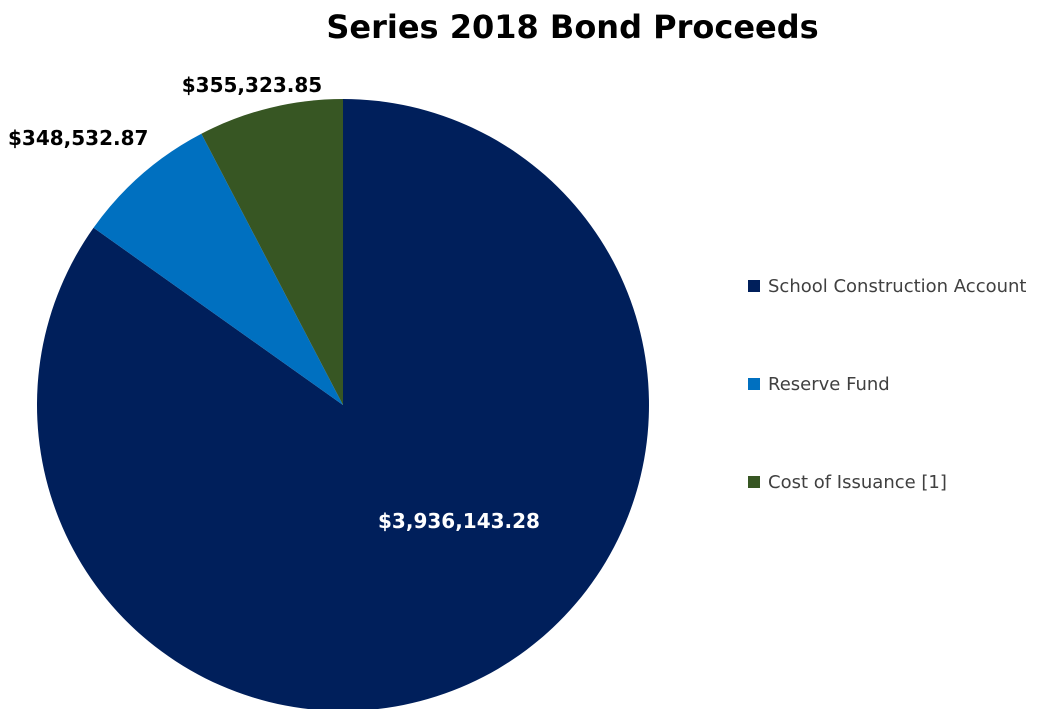 This screenshot has width=1044, height=709. Describe the element at coordinates (572, 27) in the screenshot. I see `chart-title: Series 2018 Bond Proceeds` at that location.